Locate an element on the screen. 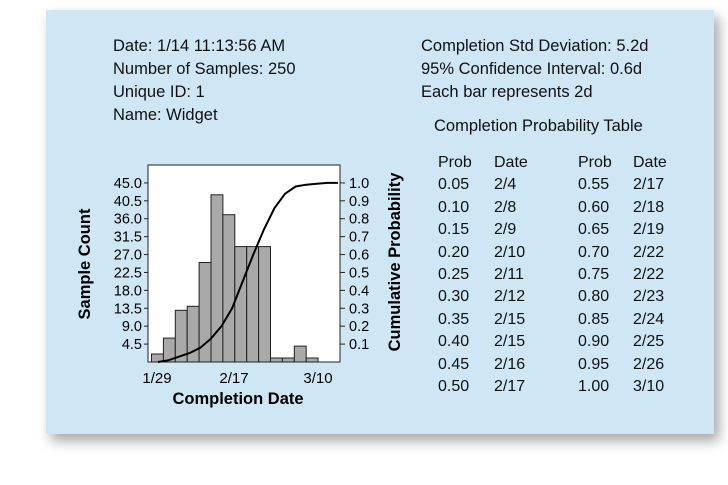 This screenshot has height=485, width=728. date-line: Date: 1/14 11:13:56 AM is located at coordinates (199, 46).